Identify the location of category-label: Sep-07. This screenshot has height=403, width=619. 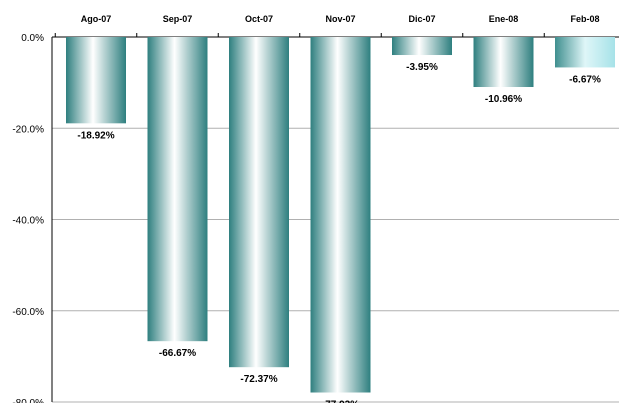
(178, 19).